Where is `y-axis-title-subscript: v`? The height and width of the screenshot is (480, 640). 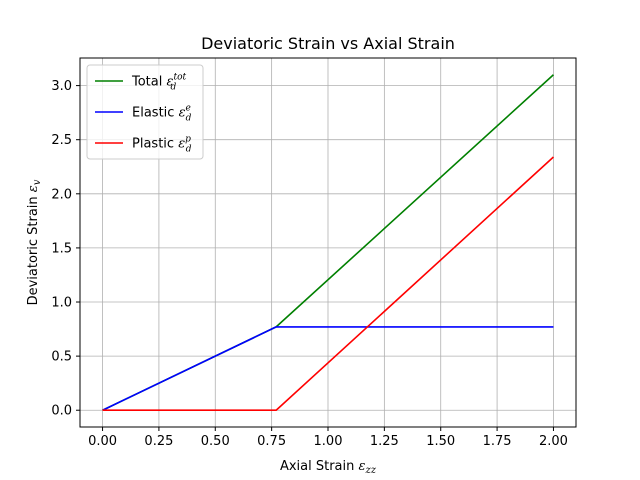 y-axis-title-subscript: v is located at coordinates (37, 182).